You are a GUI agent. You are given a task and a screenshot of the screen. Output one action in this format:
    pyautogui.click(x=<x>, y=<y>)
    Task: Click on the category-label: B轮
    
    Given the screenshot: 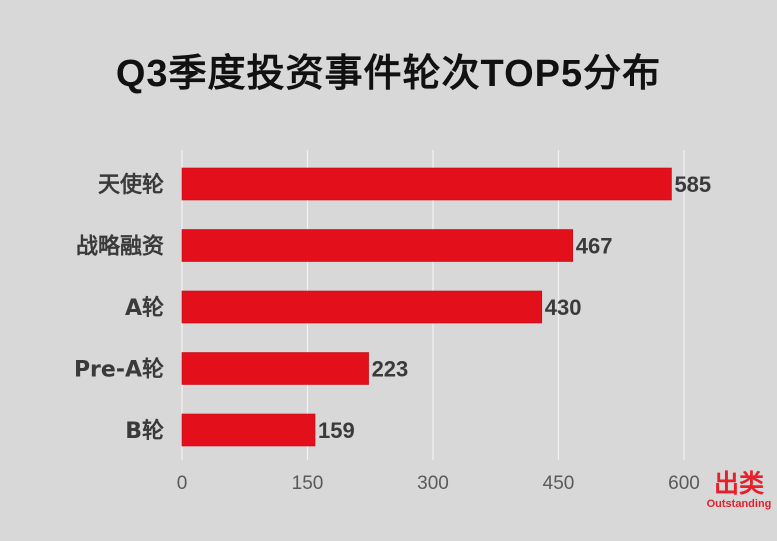 What is the action you would take?
    pyautogui.click(x=144, y=431)
    